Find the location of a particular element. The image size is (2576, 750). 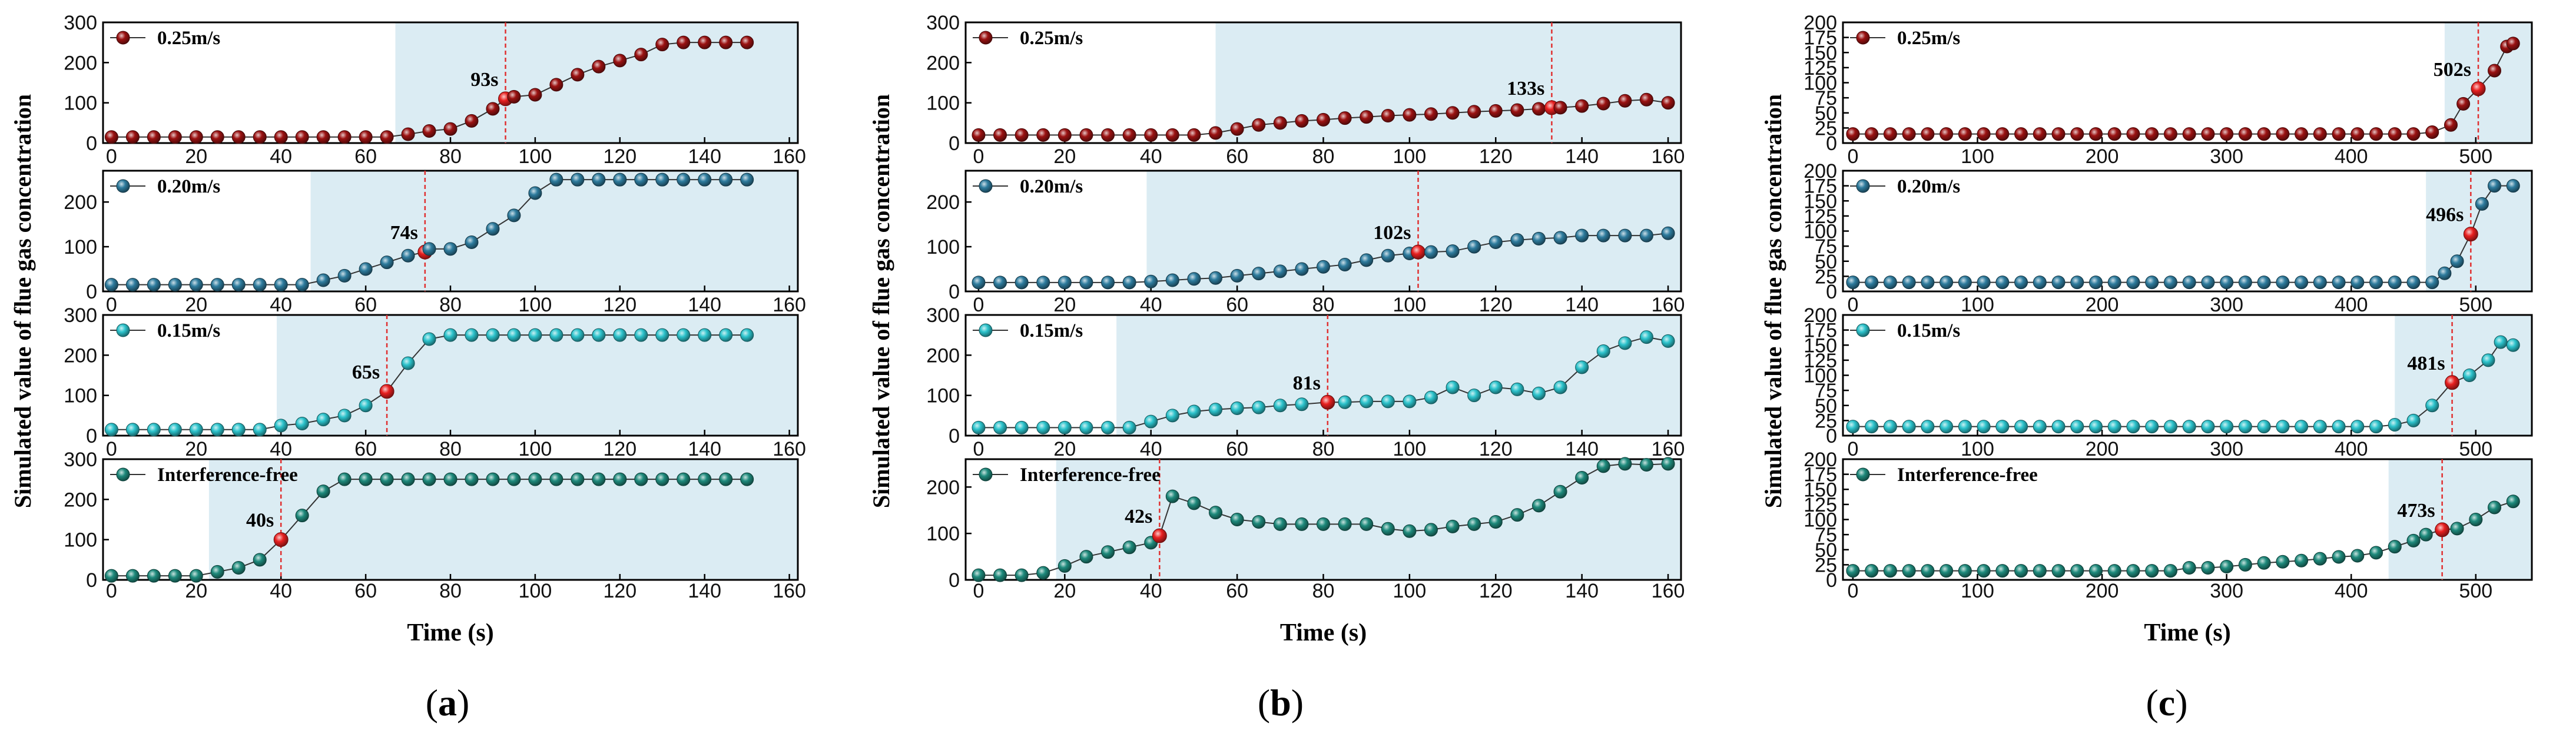

x-tick-label: 0 is located at coordinates (111, 156).